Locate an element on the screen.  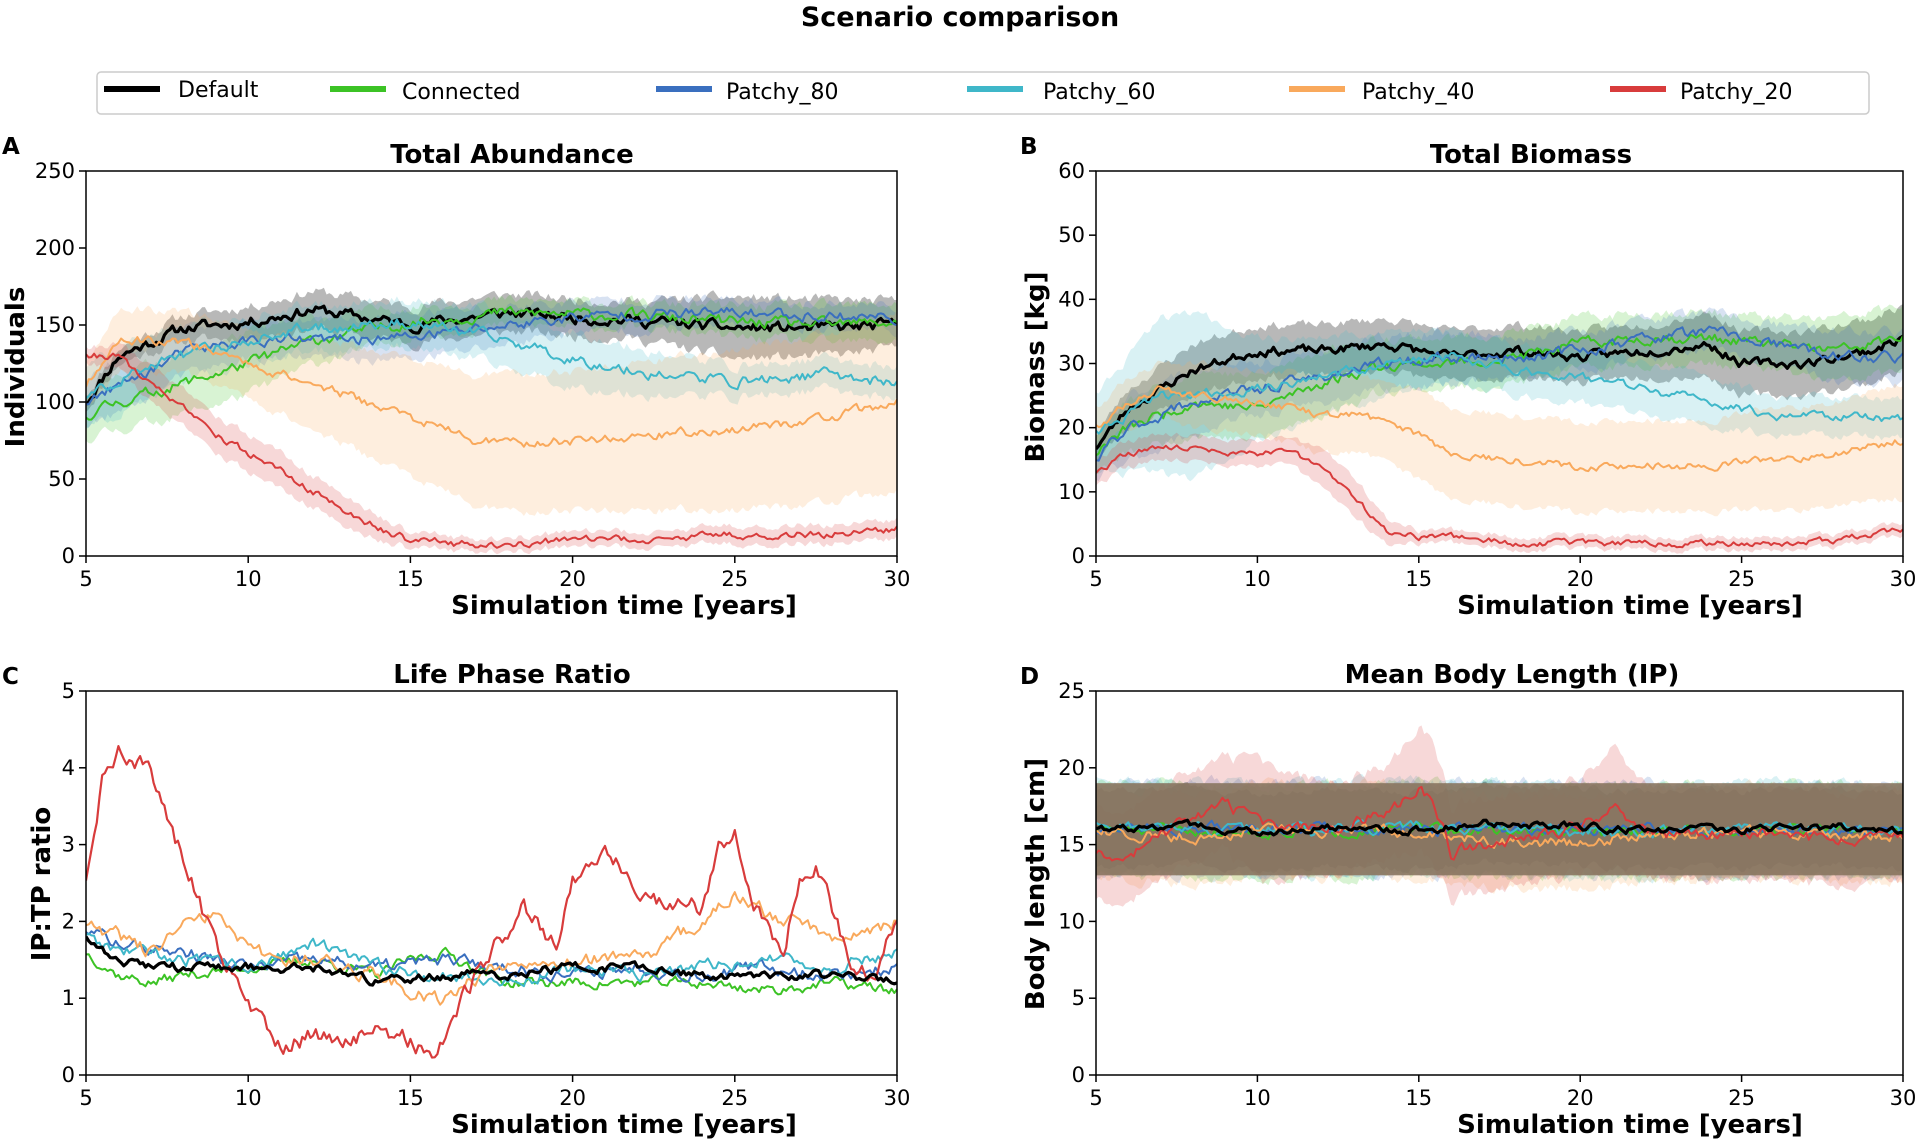
series-line-patchy-60-c is located at coordinates (491, 960).